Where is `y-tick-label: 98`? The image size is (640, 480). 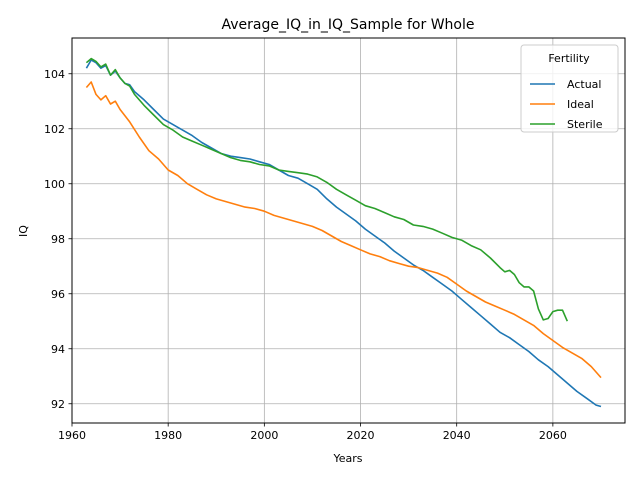
y-tick-label: 98 is located at coordinates (58, 239).